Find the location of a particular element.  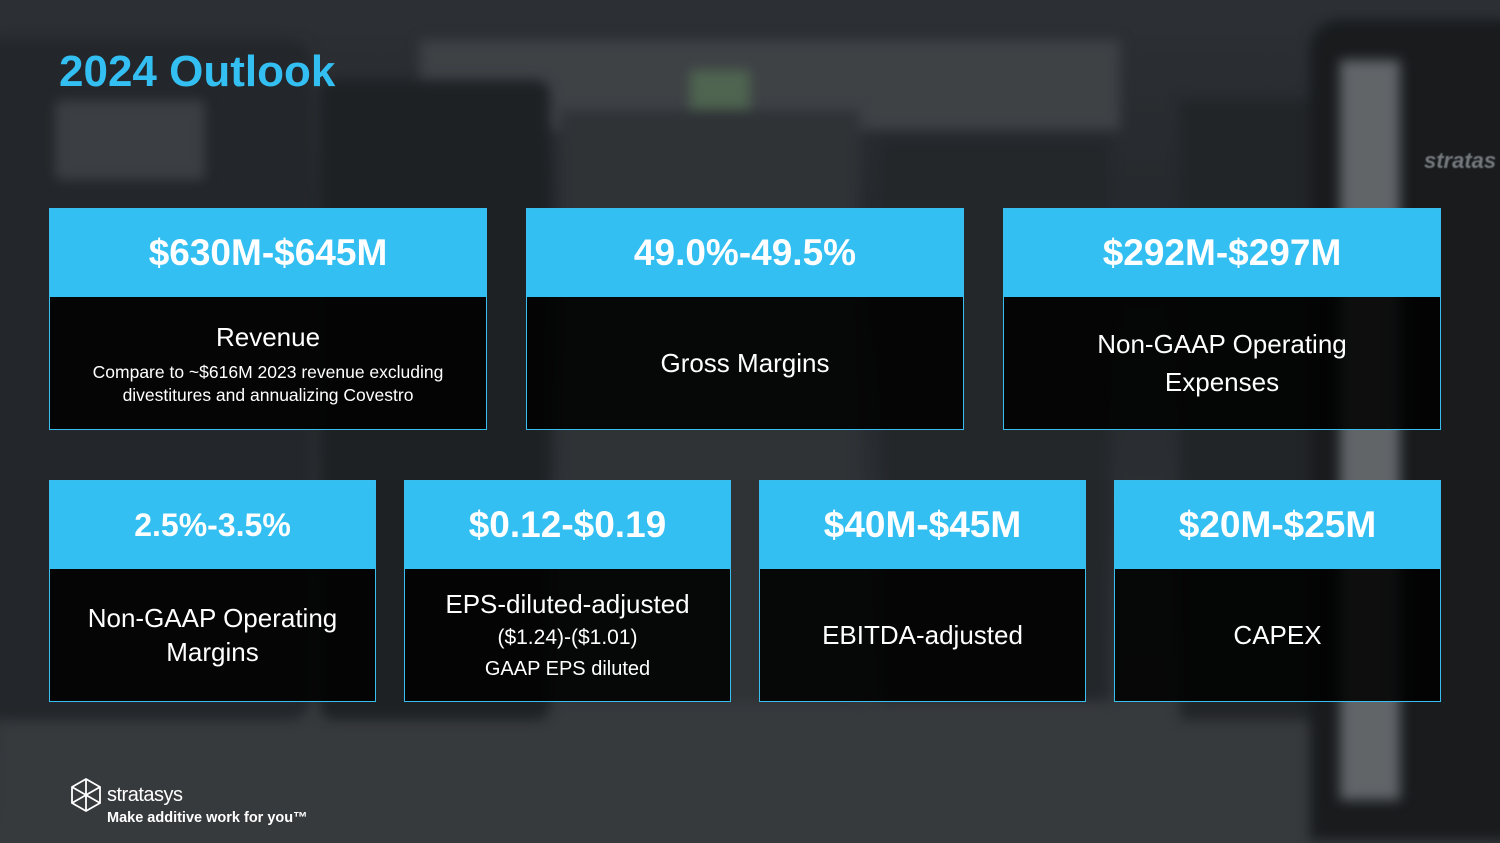

brand-name: stratasys is located at coordinates (145, 795).